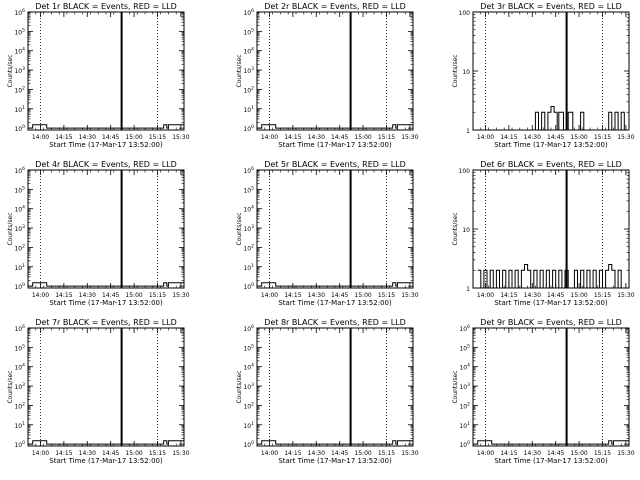 This screenshot has height=480, width=640. What do you see at coordinates (551, 164) in the screenshot?
I see `panel-title: Det 6r BLACK = Events, RED = LLD` at bounding box center [551, 164].